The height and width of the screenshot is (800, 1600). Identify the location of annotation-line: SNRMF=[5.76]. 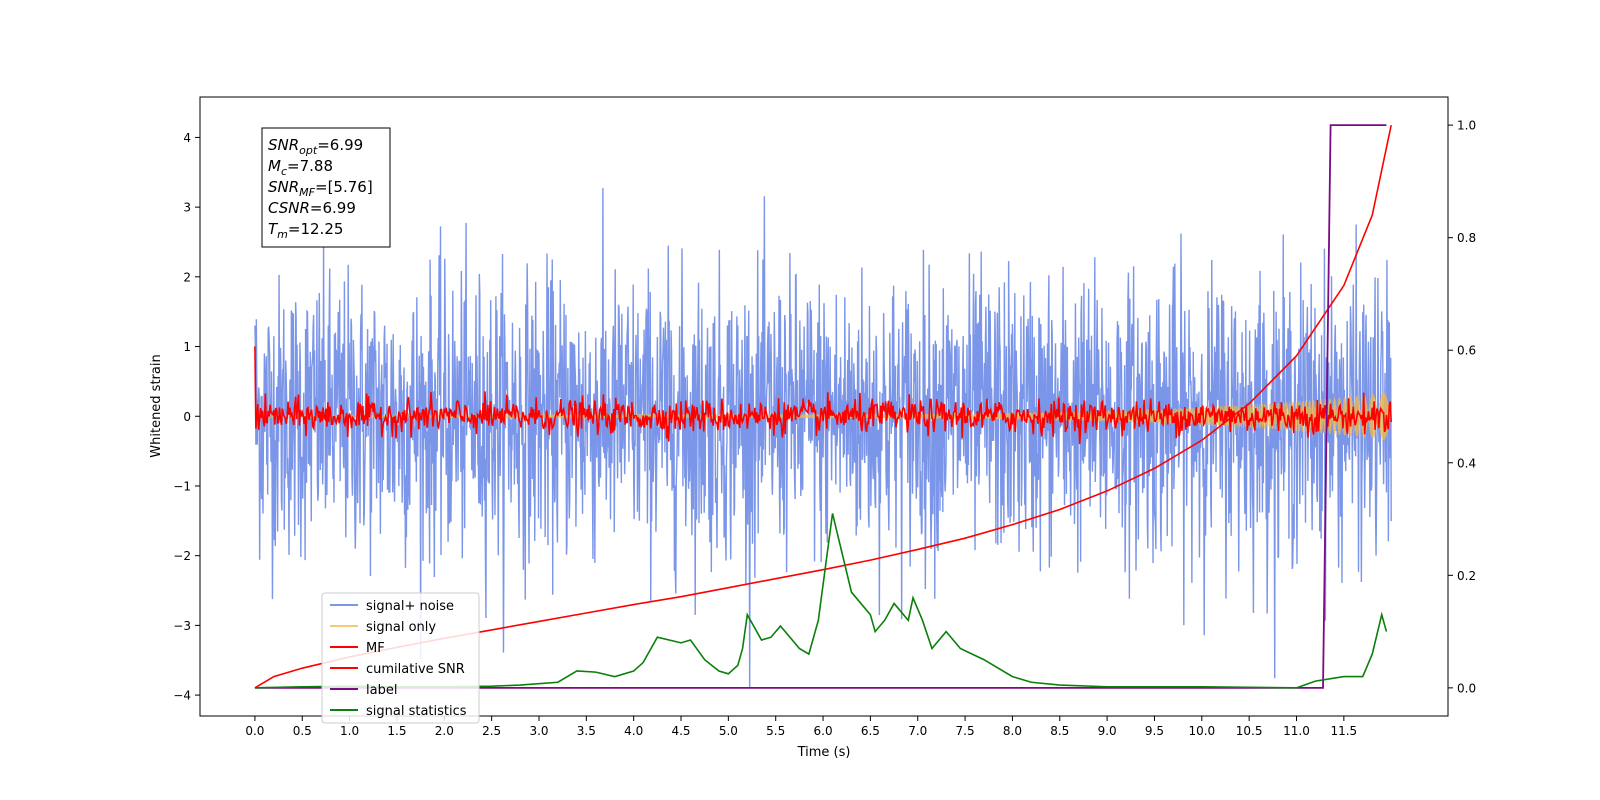
(320, 188).